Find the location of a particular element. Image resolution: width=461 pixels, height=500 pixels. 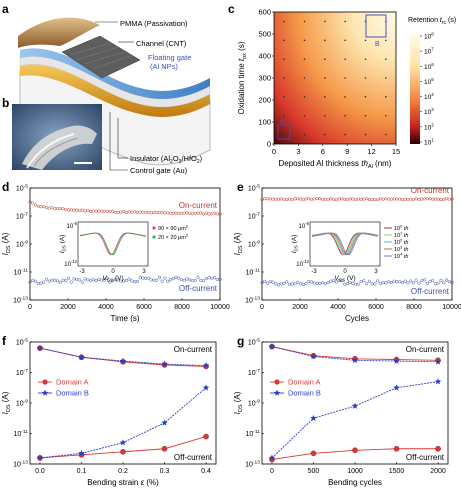

legend-marker is located at coordinates (277, 392).